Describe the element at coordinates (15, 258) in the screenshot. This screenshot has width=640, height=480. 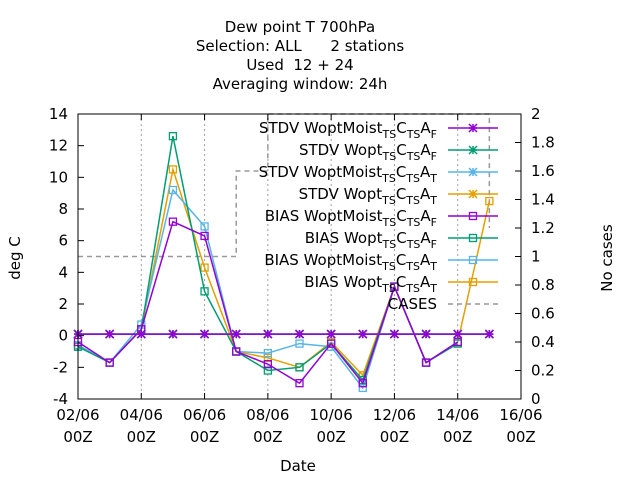
I see `y-axis-label: deg C` at that location.